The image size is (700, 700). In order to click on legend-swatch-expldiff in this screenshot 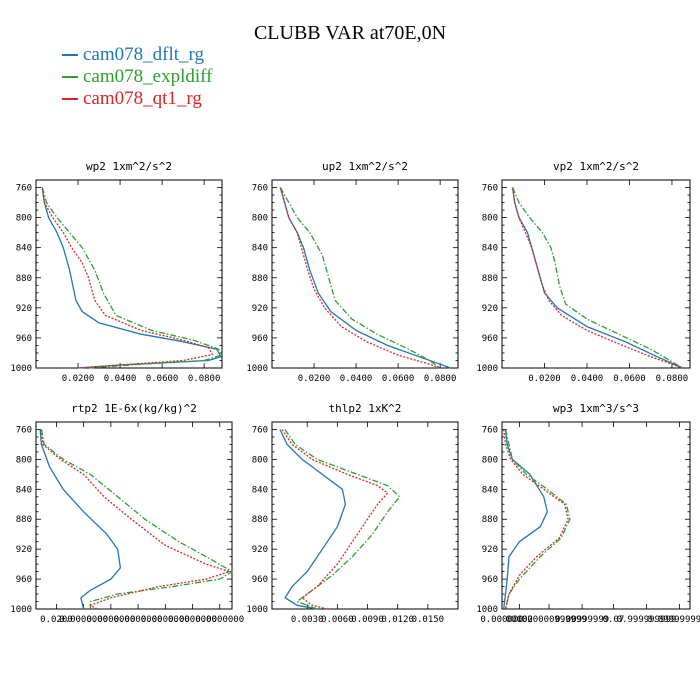, I will do `click(70, 77)`.